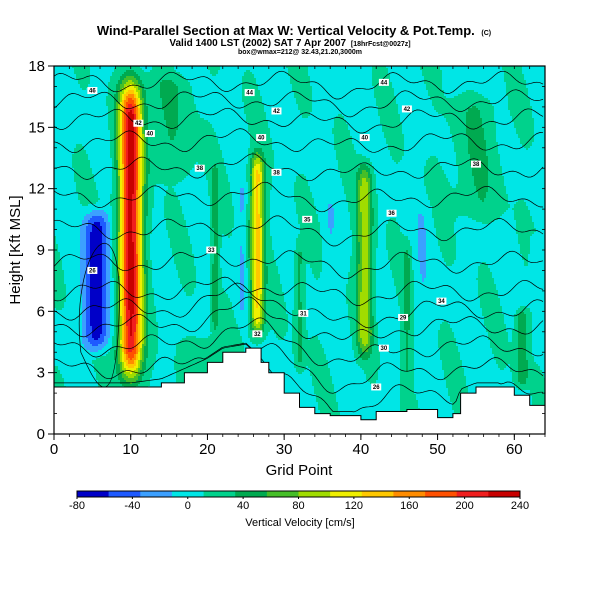  I want to click on isentrope-label: 46, so click(92, 92).